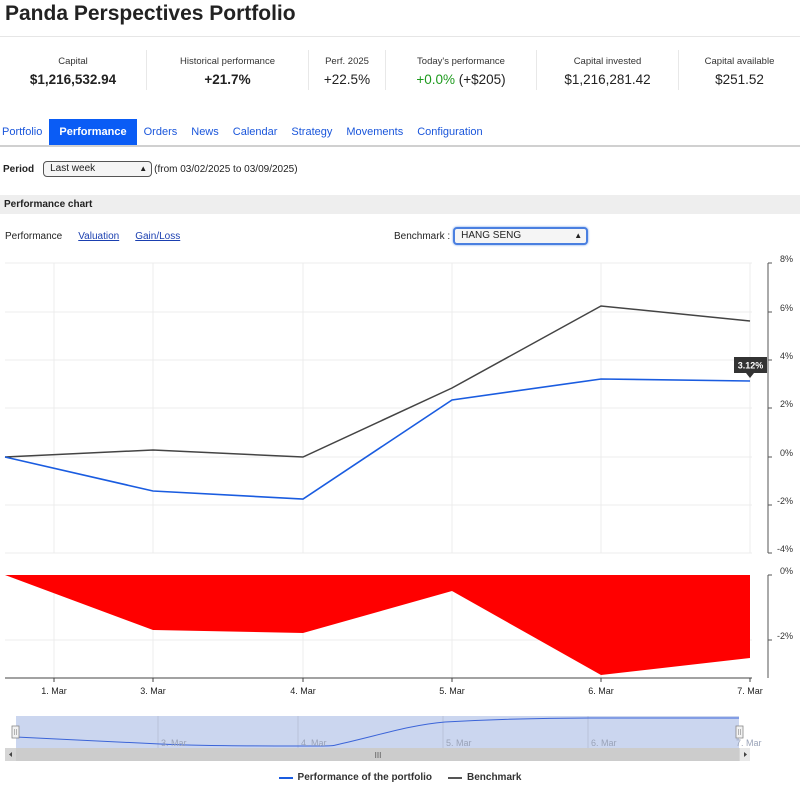  I want to click on stat-value: +0.0% (+$205), so click(461, 79).